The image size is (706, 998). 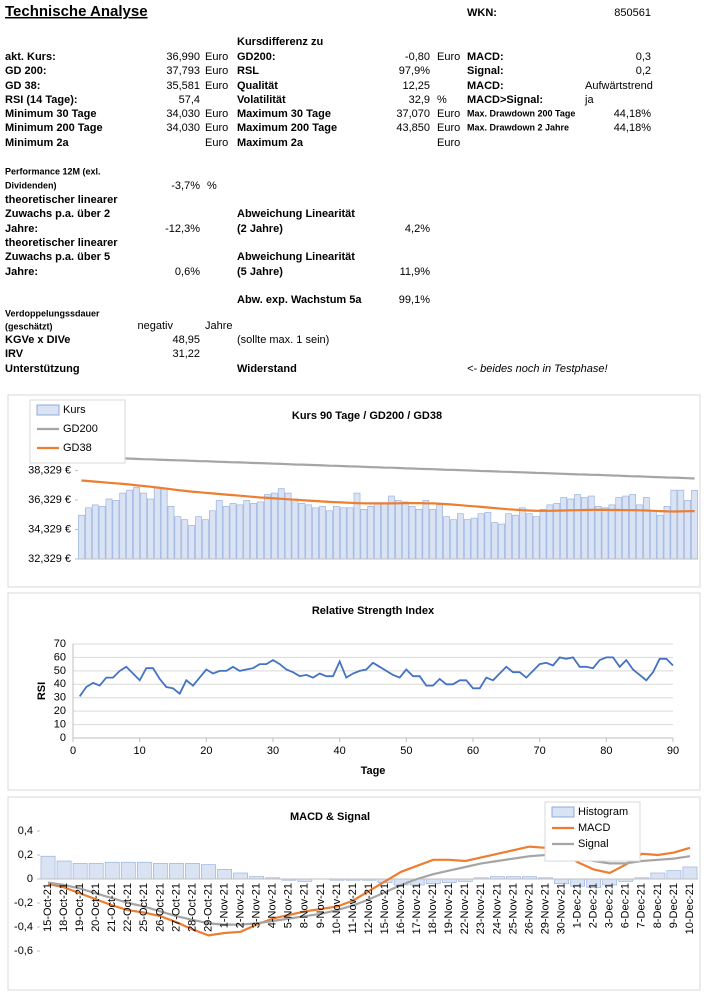 I want to click on field: %, so click(x=442, y=100).